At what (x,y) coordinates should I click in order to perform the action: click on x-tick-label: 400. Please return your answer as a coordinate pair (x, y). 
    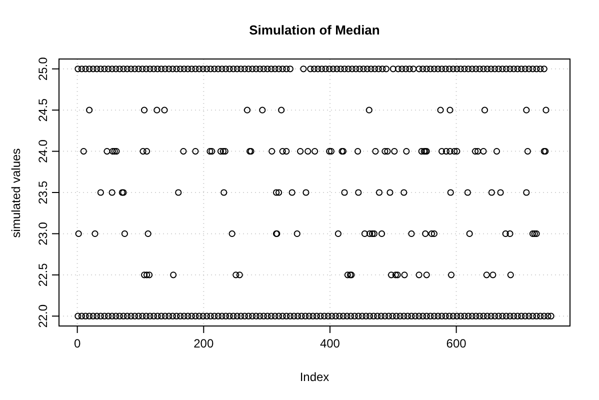
    Looking at the image, I should click on (330, 343).